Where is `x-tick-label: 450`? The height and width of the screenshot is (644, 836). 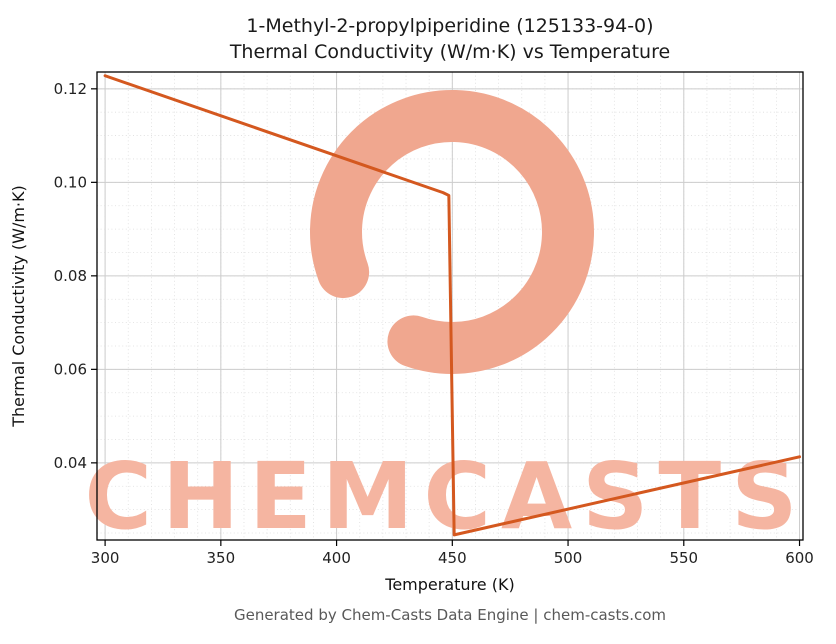 x-tick-label: 450 is located at coordinates (452, 558).